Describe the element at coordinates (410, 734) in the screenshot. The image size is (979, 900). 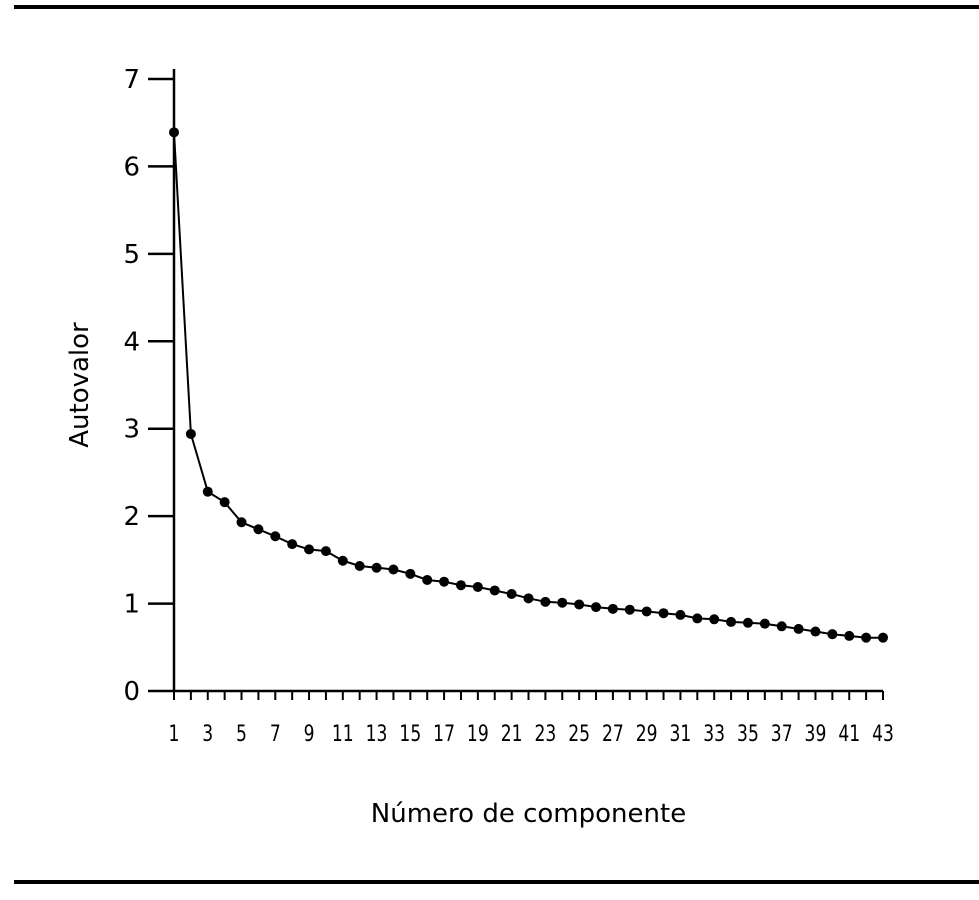
I see `x-tick-label: 15` at that location.